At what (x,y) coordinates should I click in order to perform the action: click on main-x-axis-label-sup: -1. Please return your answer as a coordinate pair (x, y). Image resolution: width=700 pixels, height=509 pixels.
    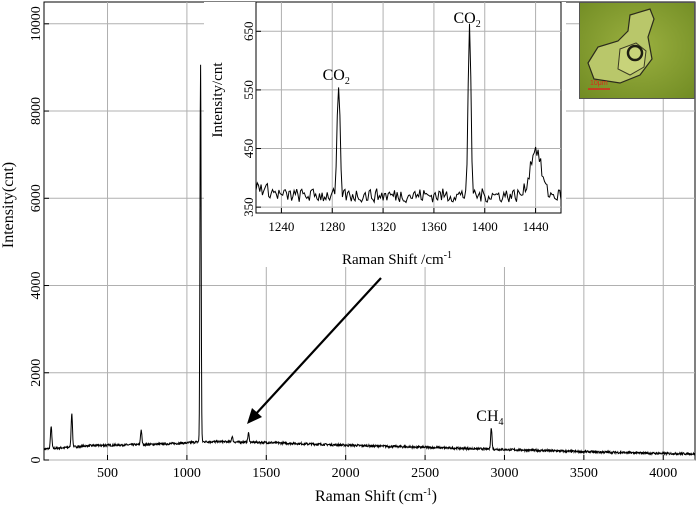
    Looking at the image, I should click on (427, 492).